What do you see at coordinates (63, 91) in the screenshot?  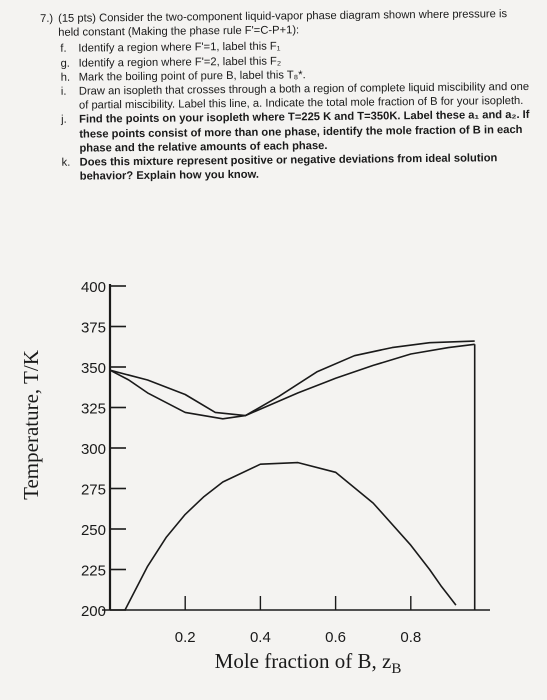 I see `part-letter: i.` at bounding box center [63, 91].